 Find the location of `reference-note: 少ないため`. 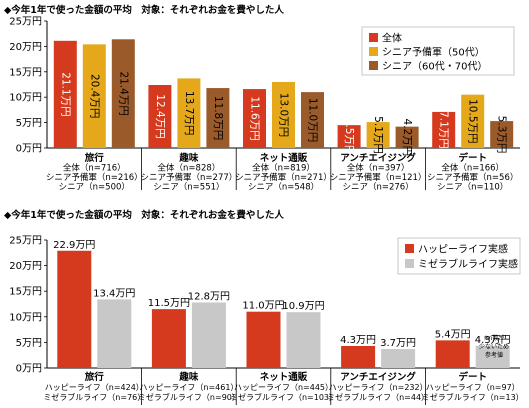

reference-note: 少ないため is located at coordinates (494, 347).